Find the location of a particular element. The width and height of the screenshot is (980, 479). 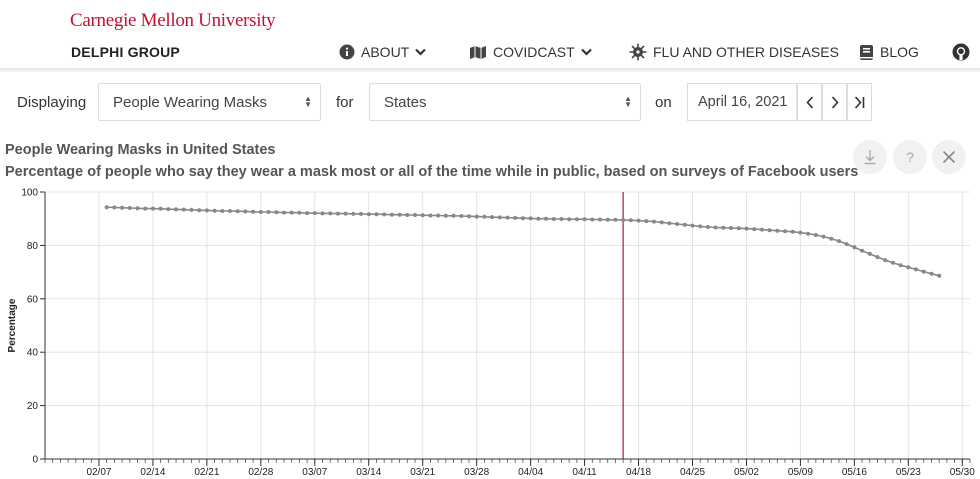

x-tick-label: 04/25 is located at coordinates (692, 472).